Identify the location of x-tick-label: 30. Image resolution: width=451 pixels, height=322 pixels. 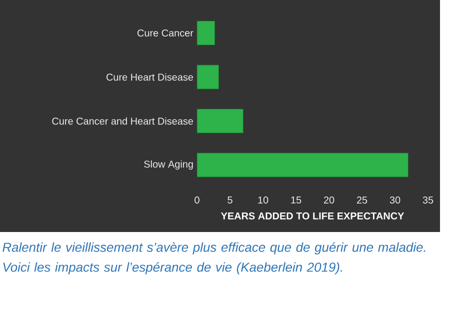
(395, 200).